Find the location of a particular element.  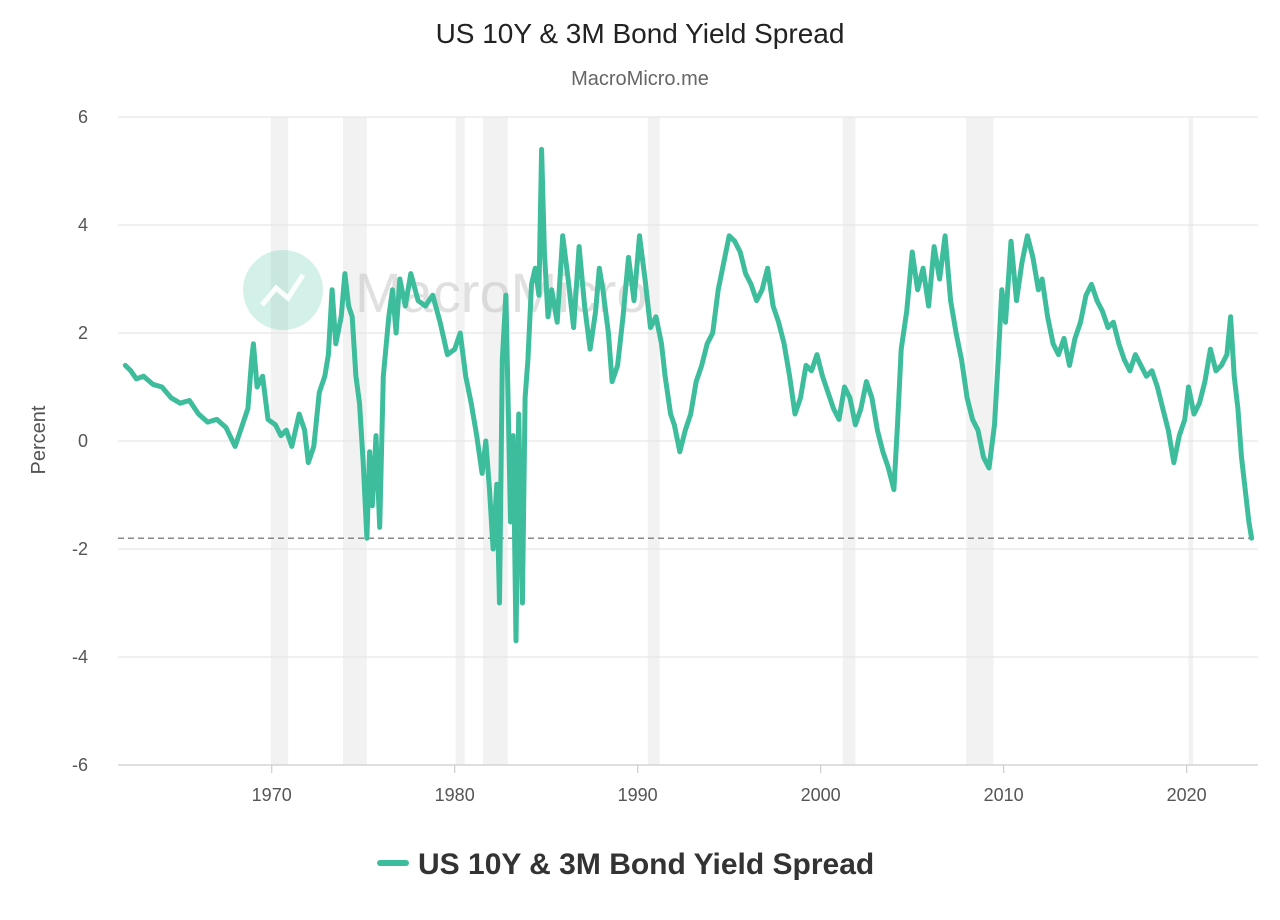

watermark-logo-icon is located at coordinates (283, 290).